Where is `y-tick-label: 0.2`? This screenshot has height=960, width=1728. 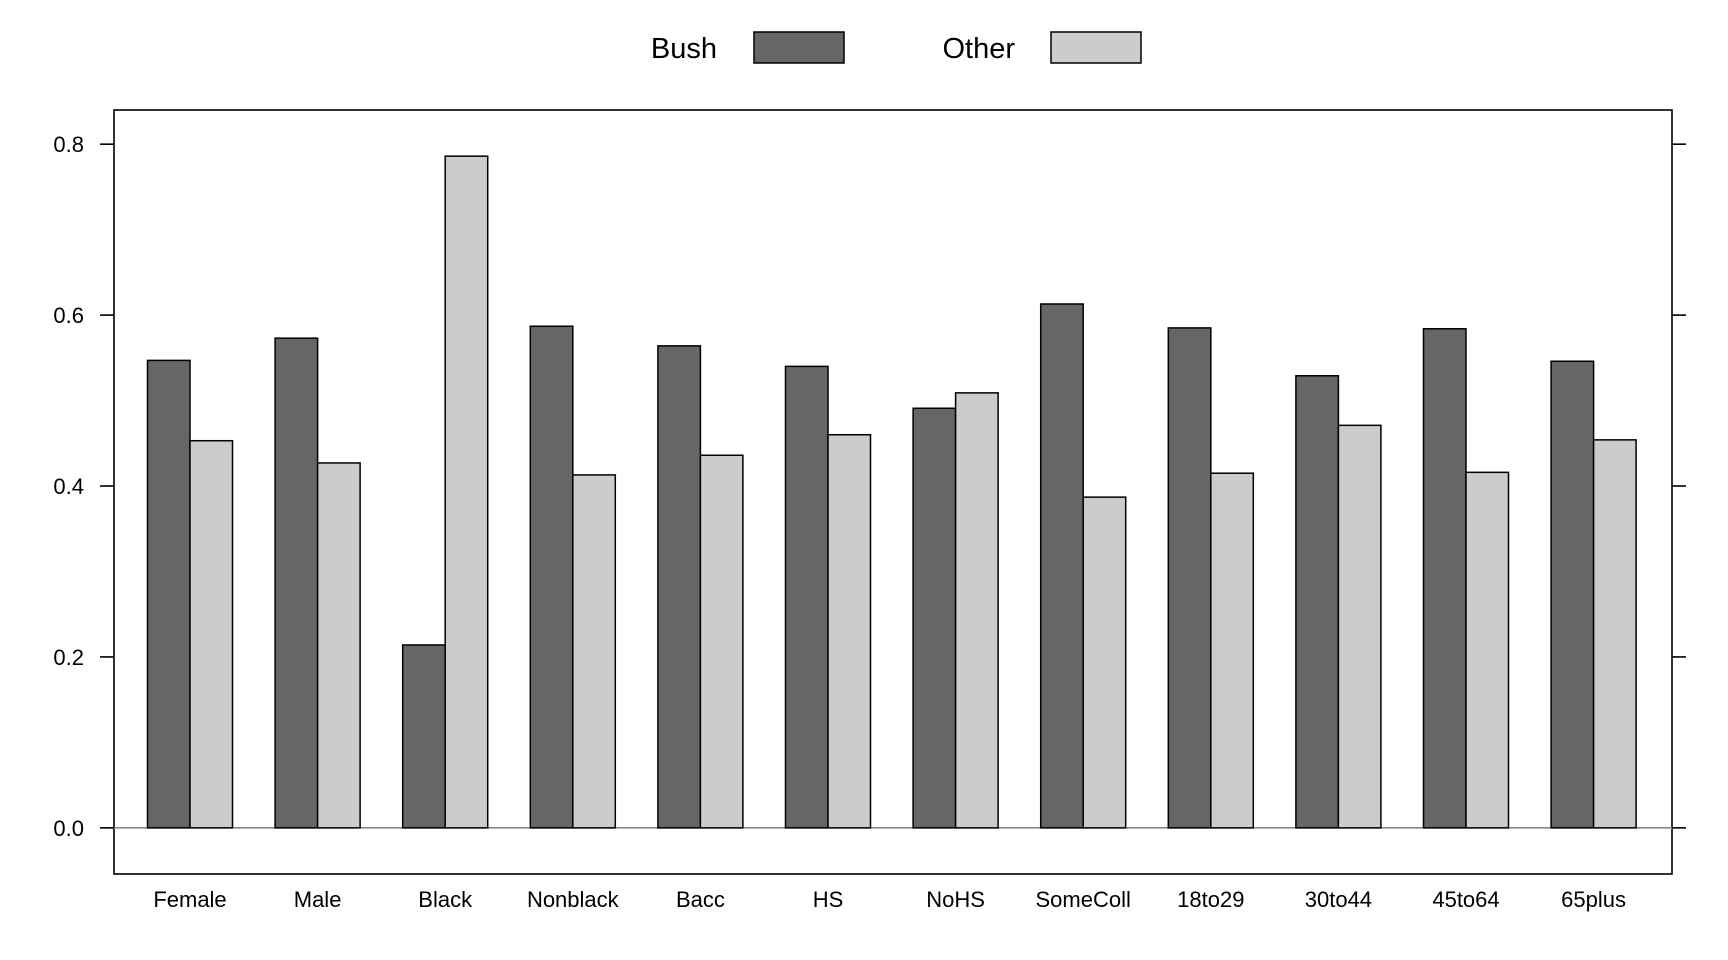
y-tick-label: 0.2 is located at coordinates (68, 657).